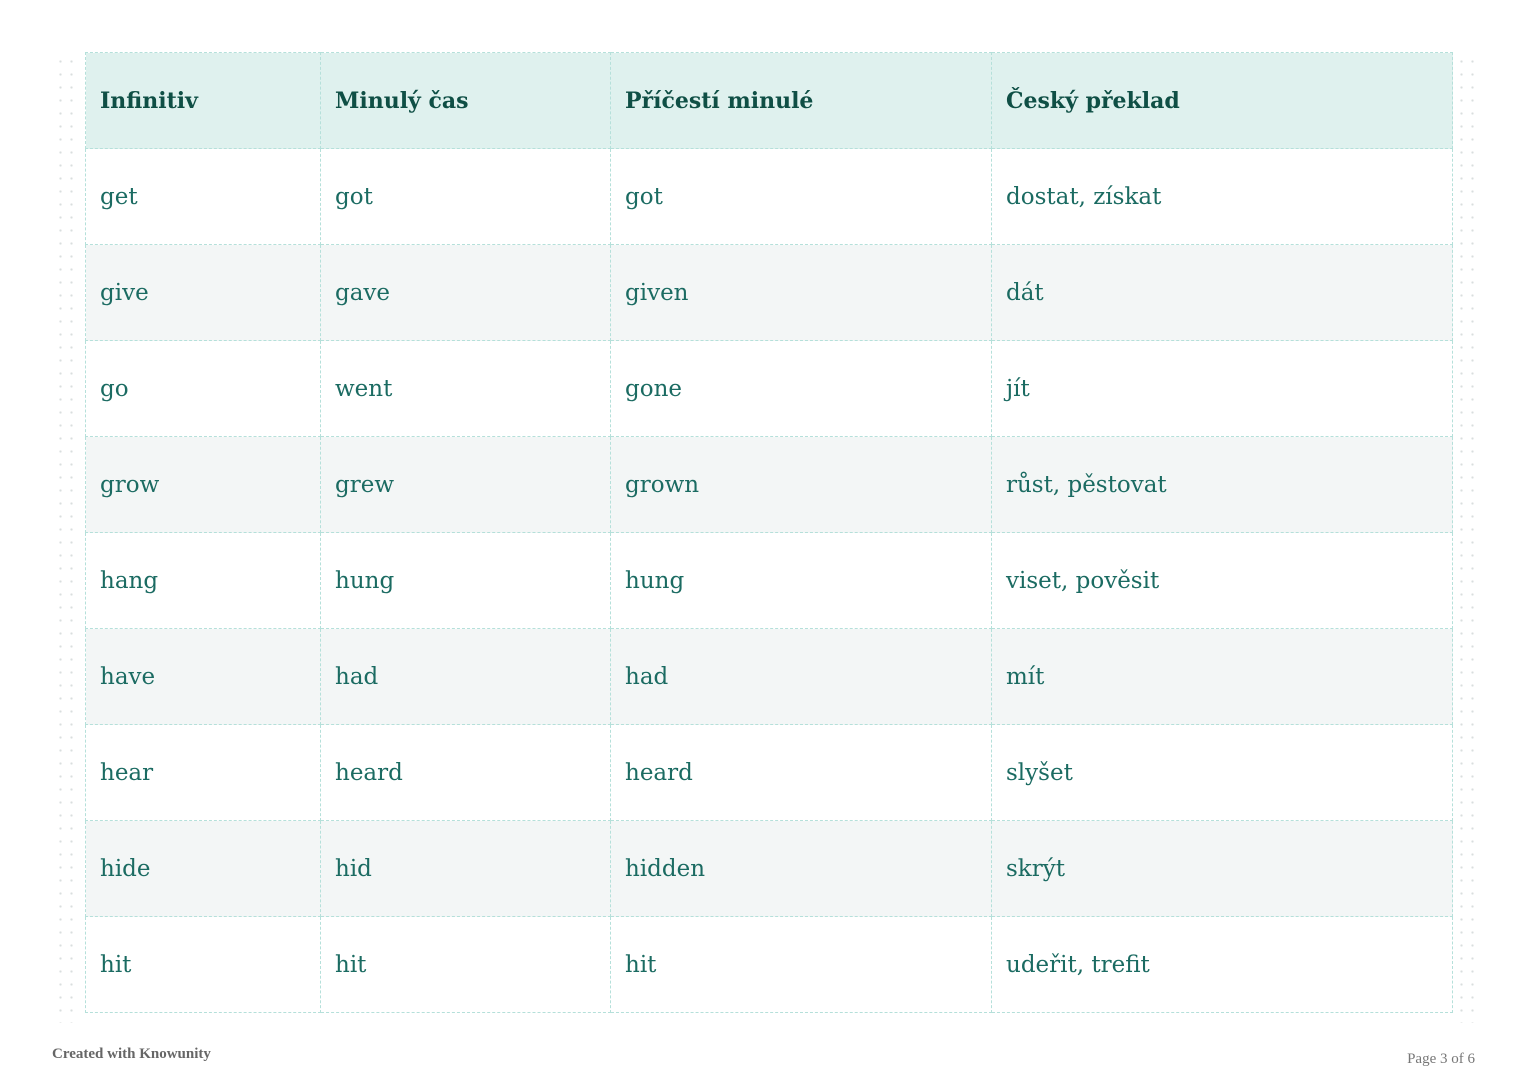  What do you see at coordinates (203, 100) in the screenshot?
I see `column-header: Infinitiv` at bounding box center [203, 100].